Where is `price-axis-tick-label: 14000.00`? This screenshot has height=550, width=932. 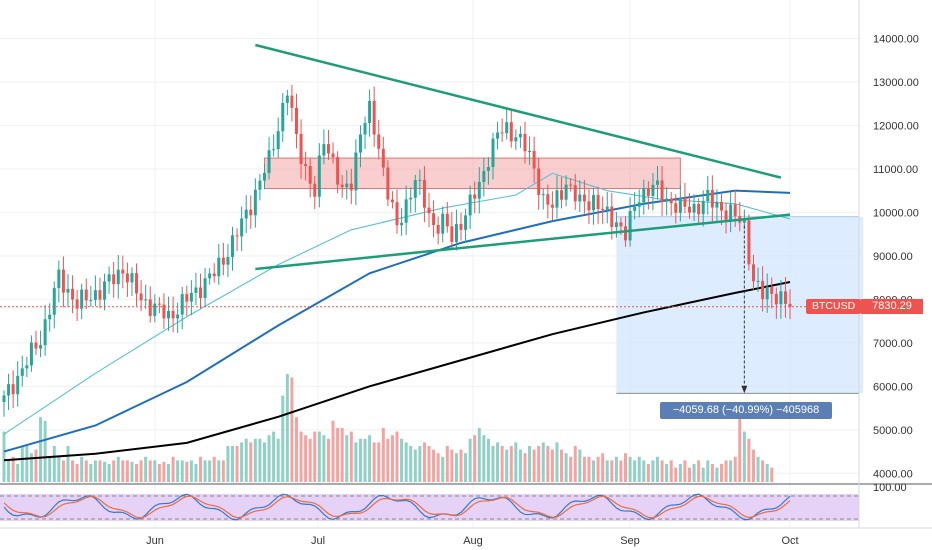 price-axis-tick-label: 14000.00 is located at coordinates (896, 40).